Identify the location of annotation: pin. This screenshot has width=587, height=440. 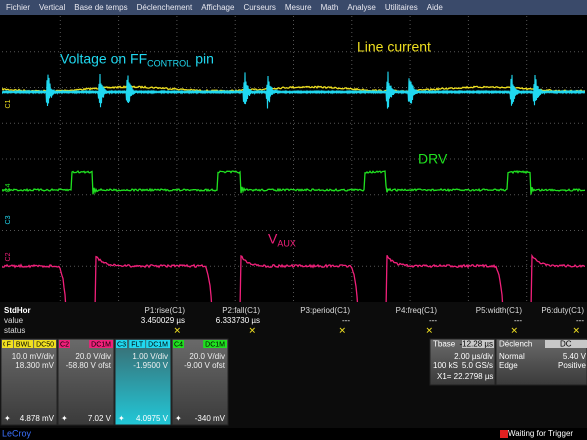
(204, 59).